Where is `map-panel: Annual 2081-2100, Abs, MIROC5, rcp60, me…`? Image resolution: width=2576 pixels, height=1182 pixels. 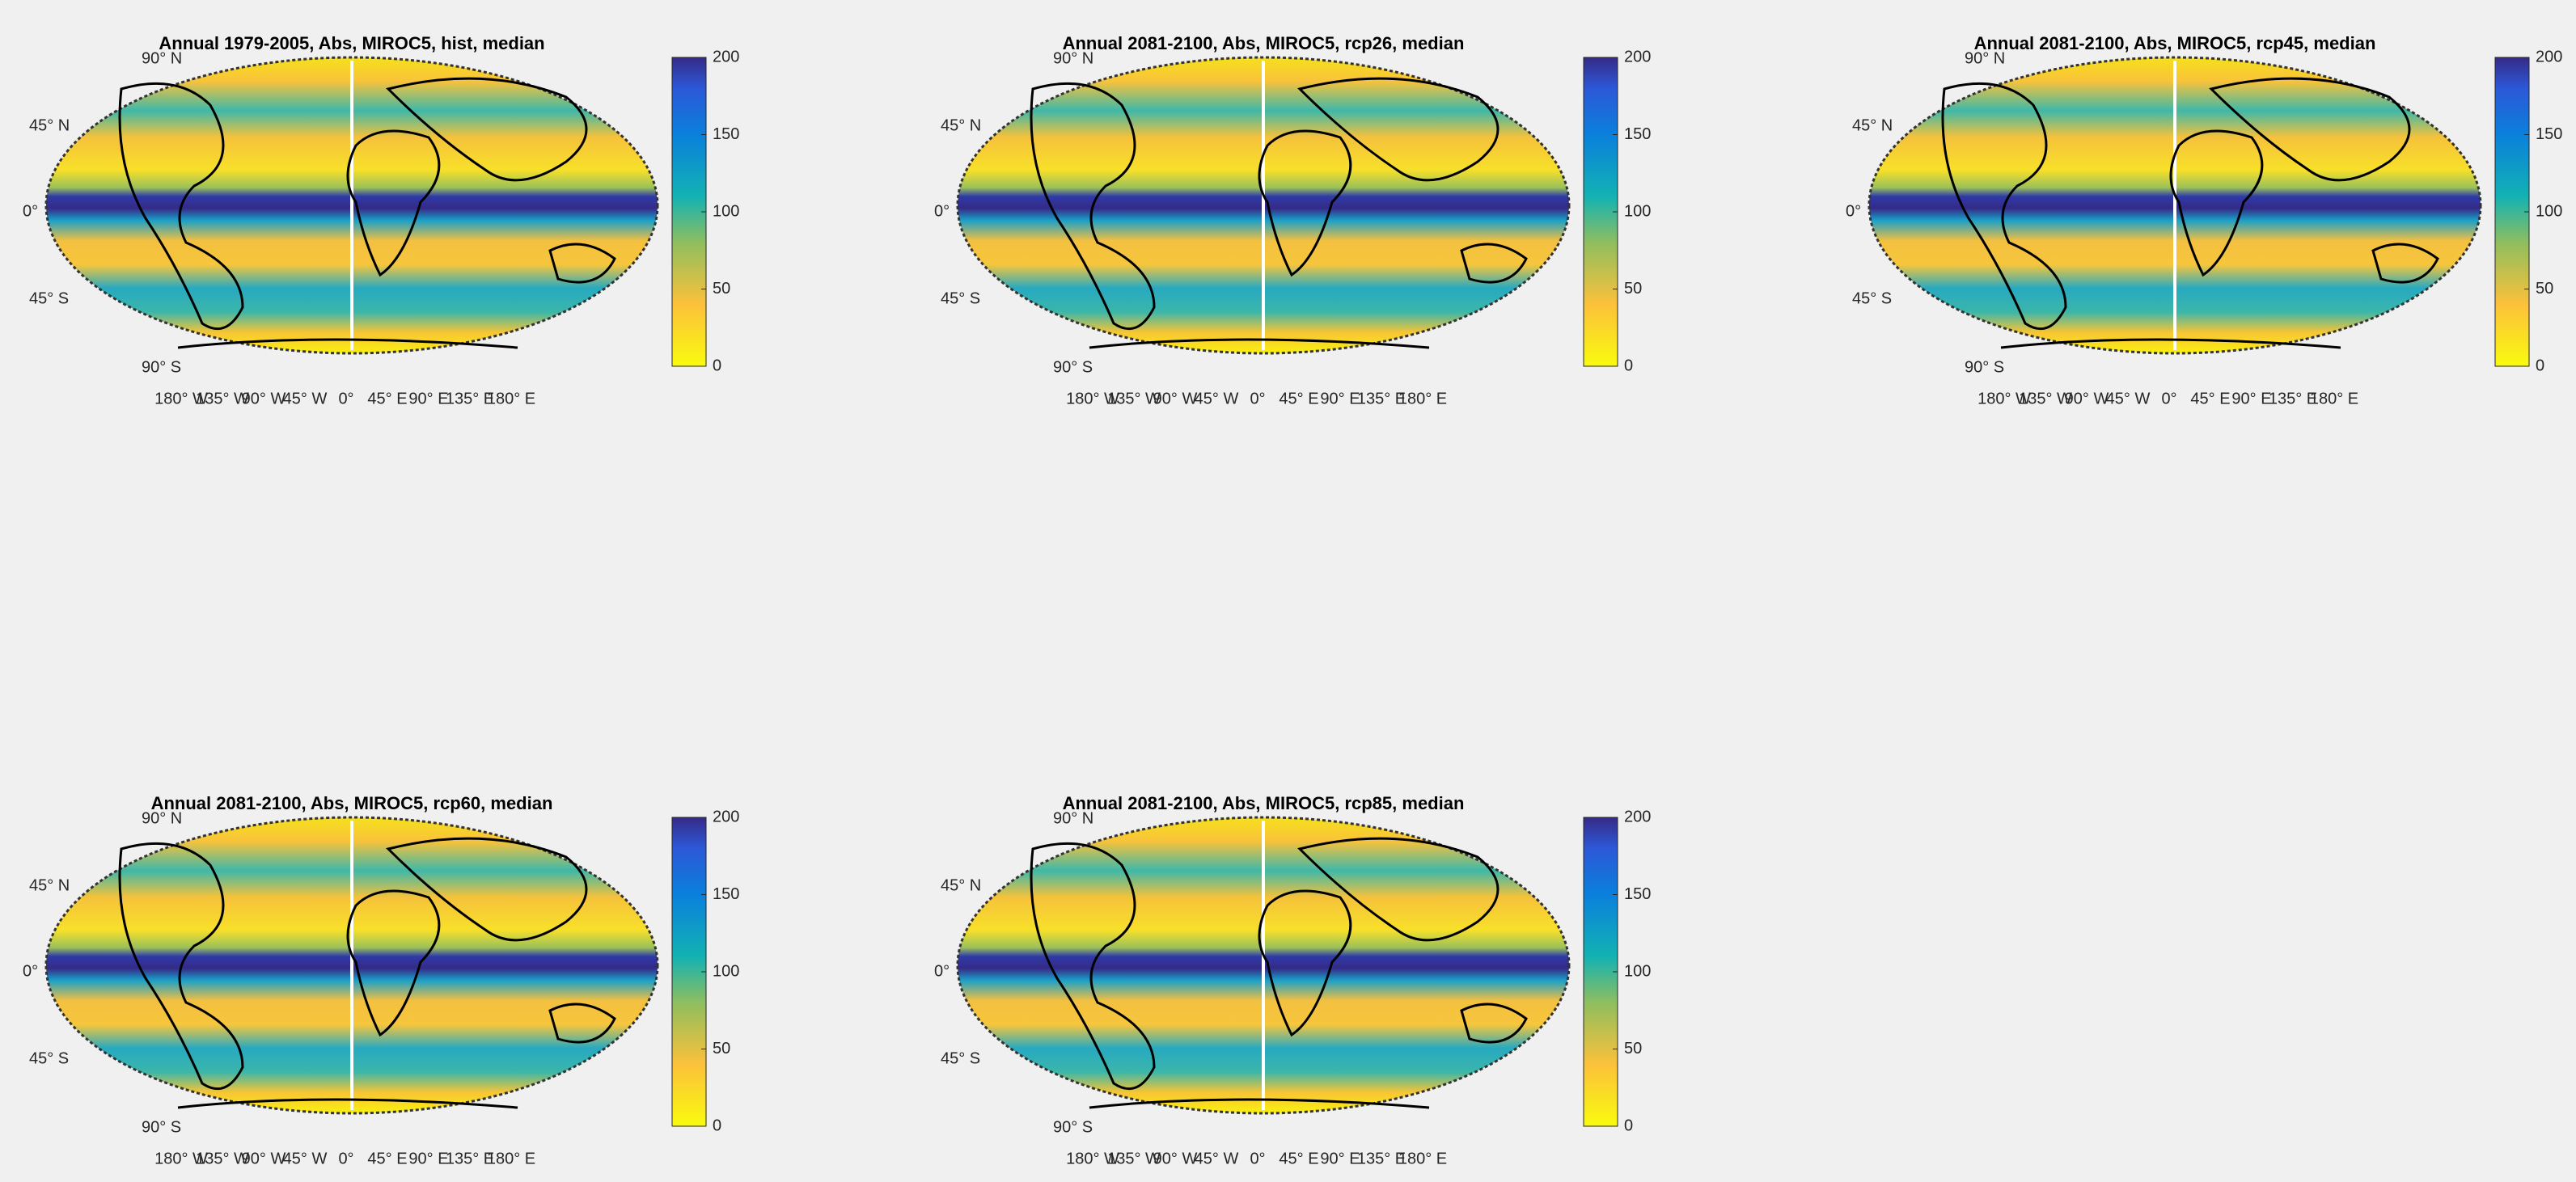 map-panel: Annual 2081-2100, Abs, MIROC5, rcp60, me… is located at coordinates (381, 980).